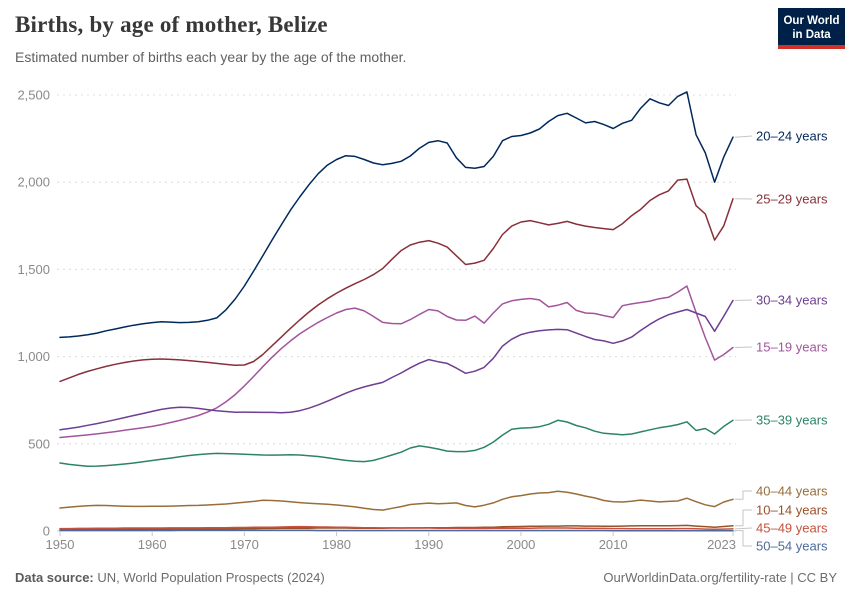 The width and height of the screenshot is (850, 600). What do you see at coordinates (792, 300) in the screenshot?
I see `legend-label-30-34: 30–34 years` at bounding box center [792, 300].